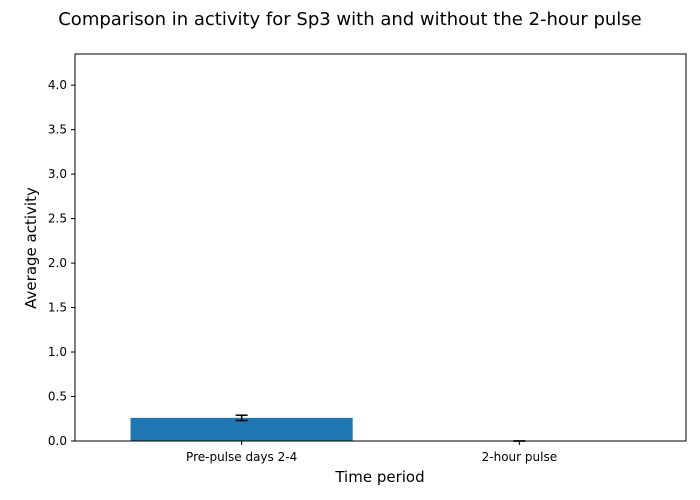 Image resolution: width=700 pixels, height=500 pixels. What do you see at coordinates (57, 352) in the screenshot?
I see `y-tick-label-3: 1.0` at bounding box center [57, 352].